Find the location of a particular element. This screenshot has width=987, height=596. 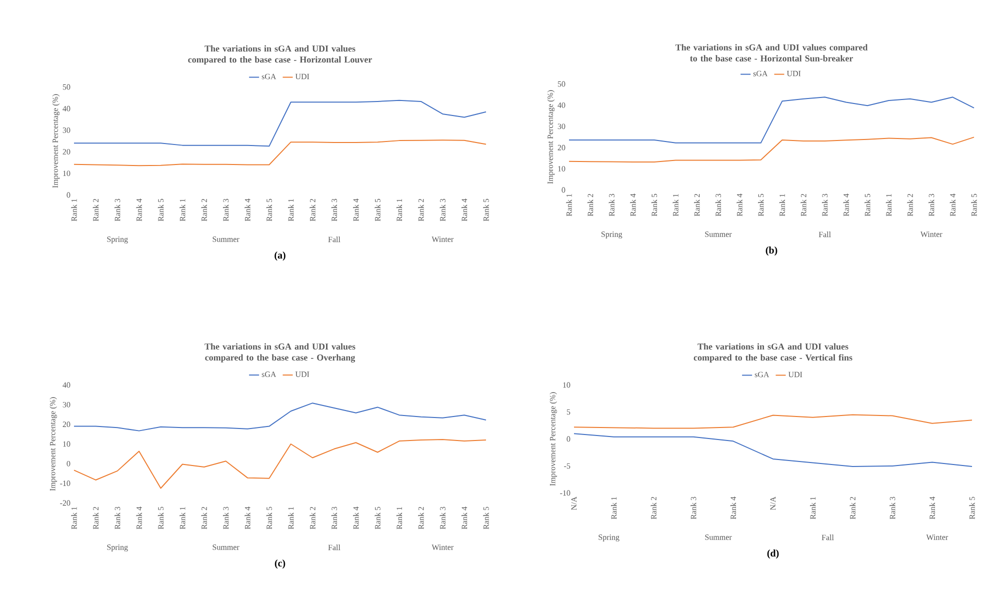

x-tick-label: N/A is located at coordinates (773, 503).